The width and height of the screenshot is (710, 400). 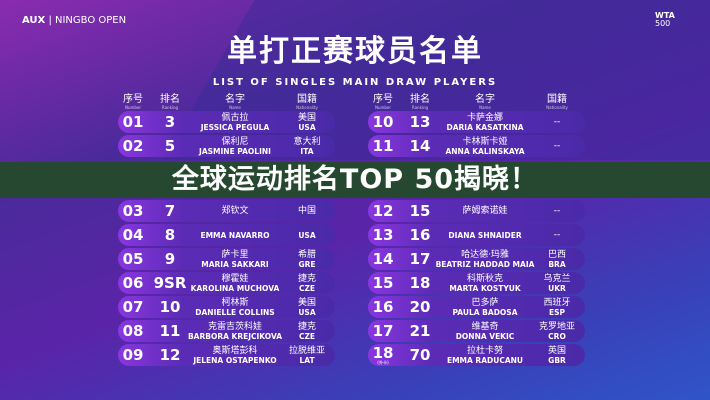 What do you see at coordinates (226, 146) in the screenshot?
I see `table-row: 02 5 保利尼 JASMINE PAOLINI 意大利 ITA` at bounding box center [226, 146].